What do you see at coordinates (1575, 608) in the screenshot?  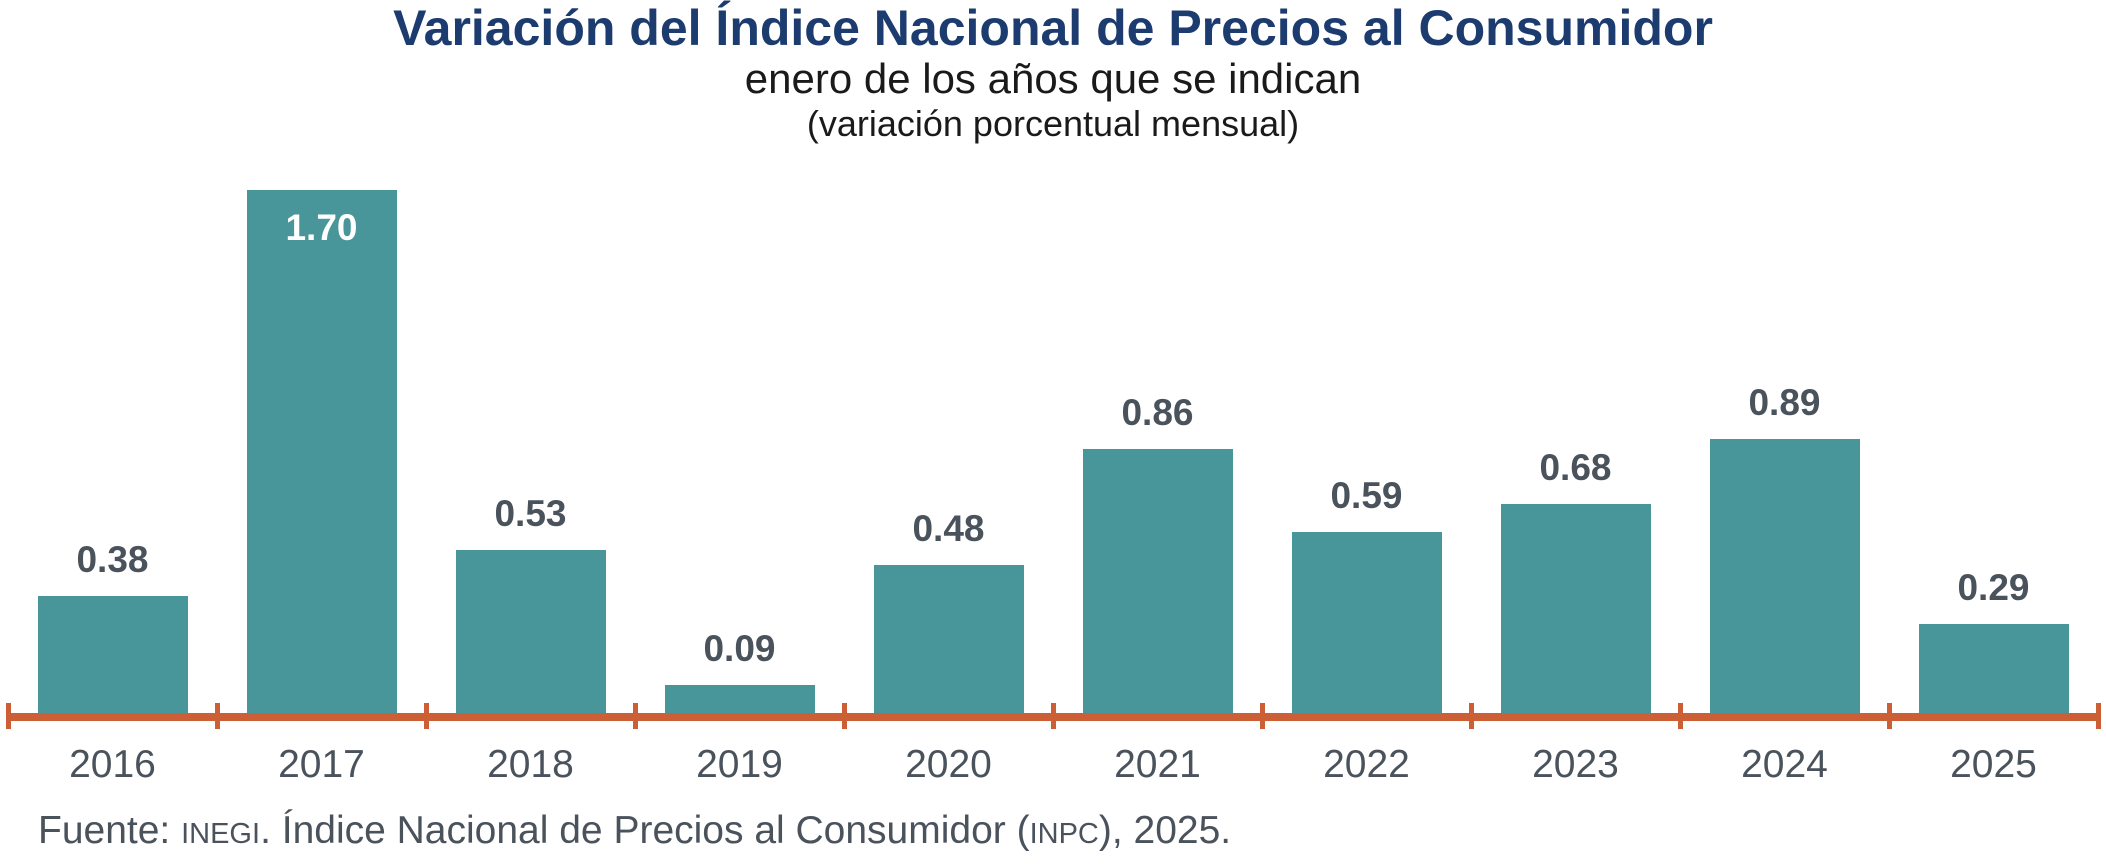 I see `bar-2023` at bounding box center [1575, 608].